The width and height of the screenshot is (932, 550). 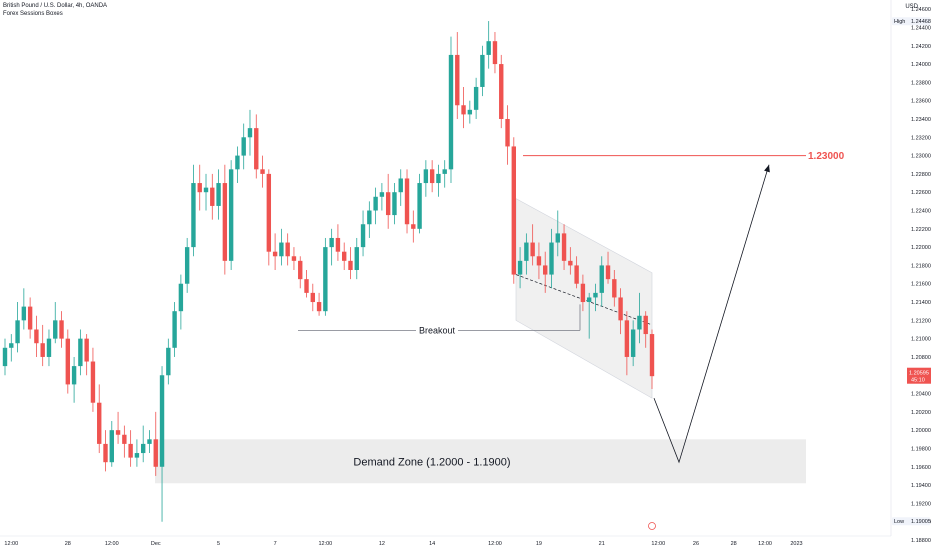 What do you see at coordinates (156, 544) in the screenshot?
I see `x-tick-label: Dec` at bounding box center [156, 544].